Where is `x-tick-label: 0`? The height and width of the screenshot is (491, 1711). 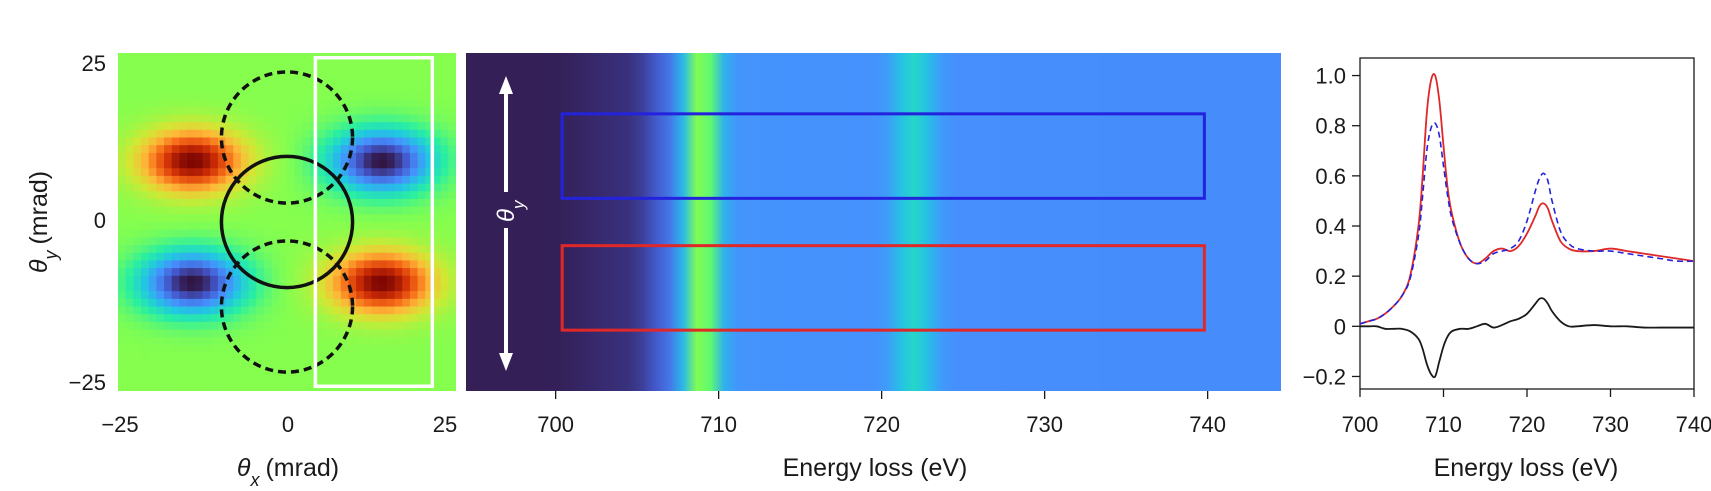
x-tick-label: 0 is located at coordinates (288, 424).